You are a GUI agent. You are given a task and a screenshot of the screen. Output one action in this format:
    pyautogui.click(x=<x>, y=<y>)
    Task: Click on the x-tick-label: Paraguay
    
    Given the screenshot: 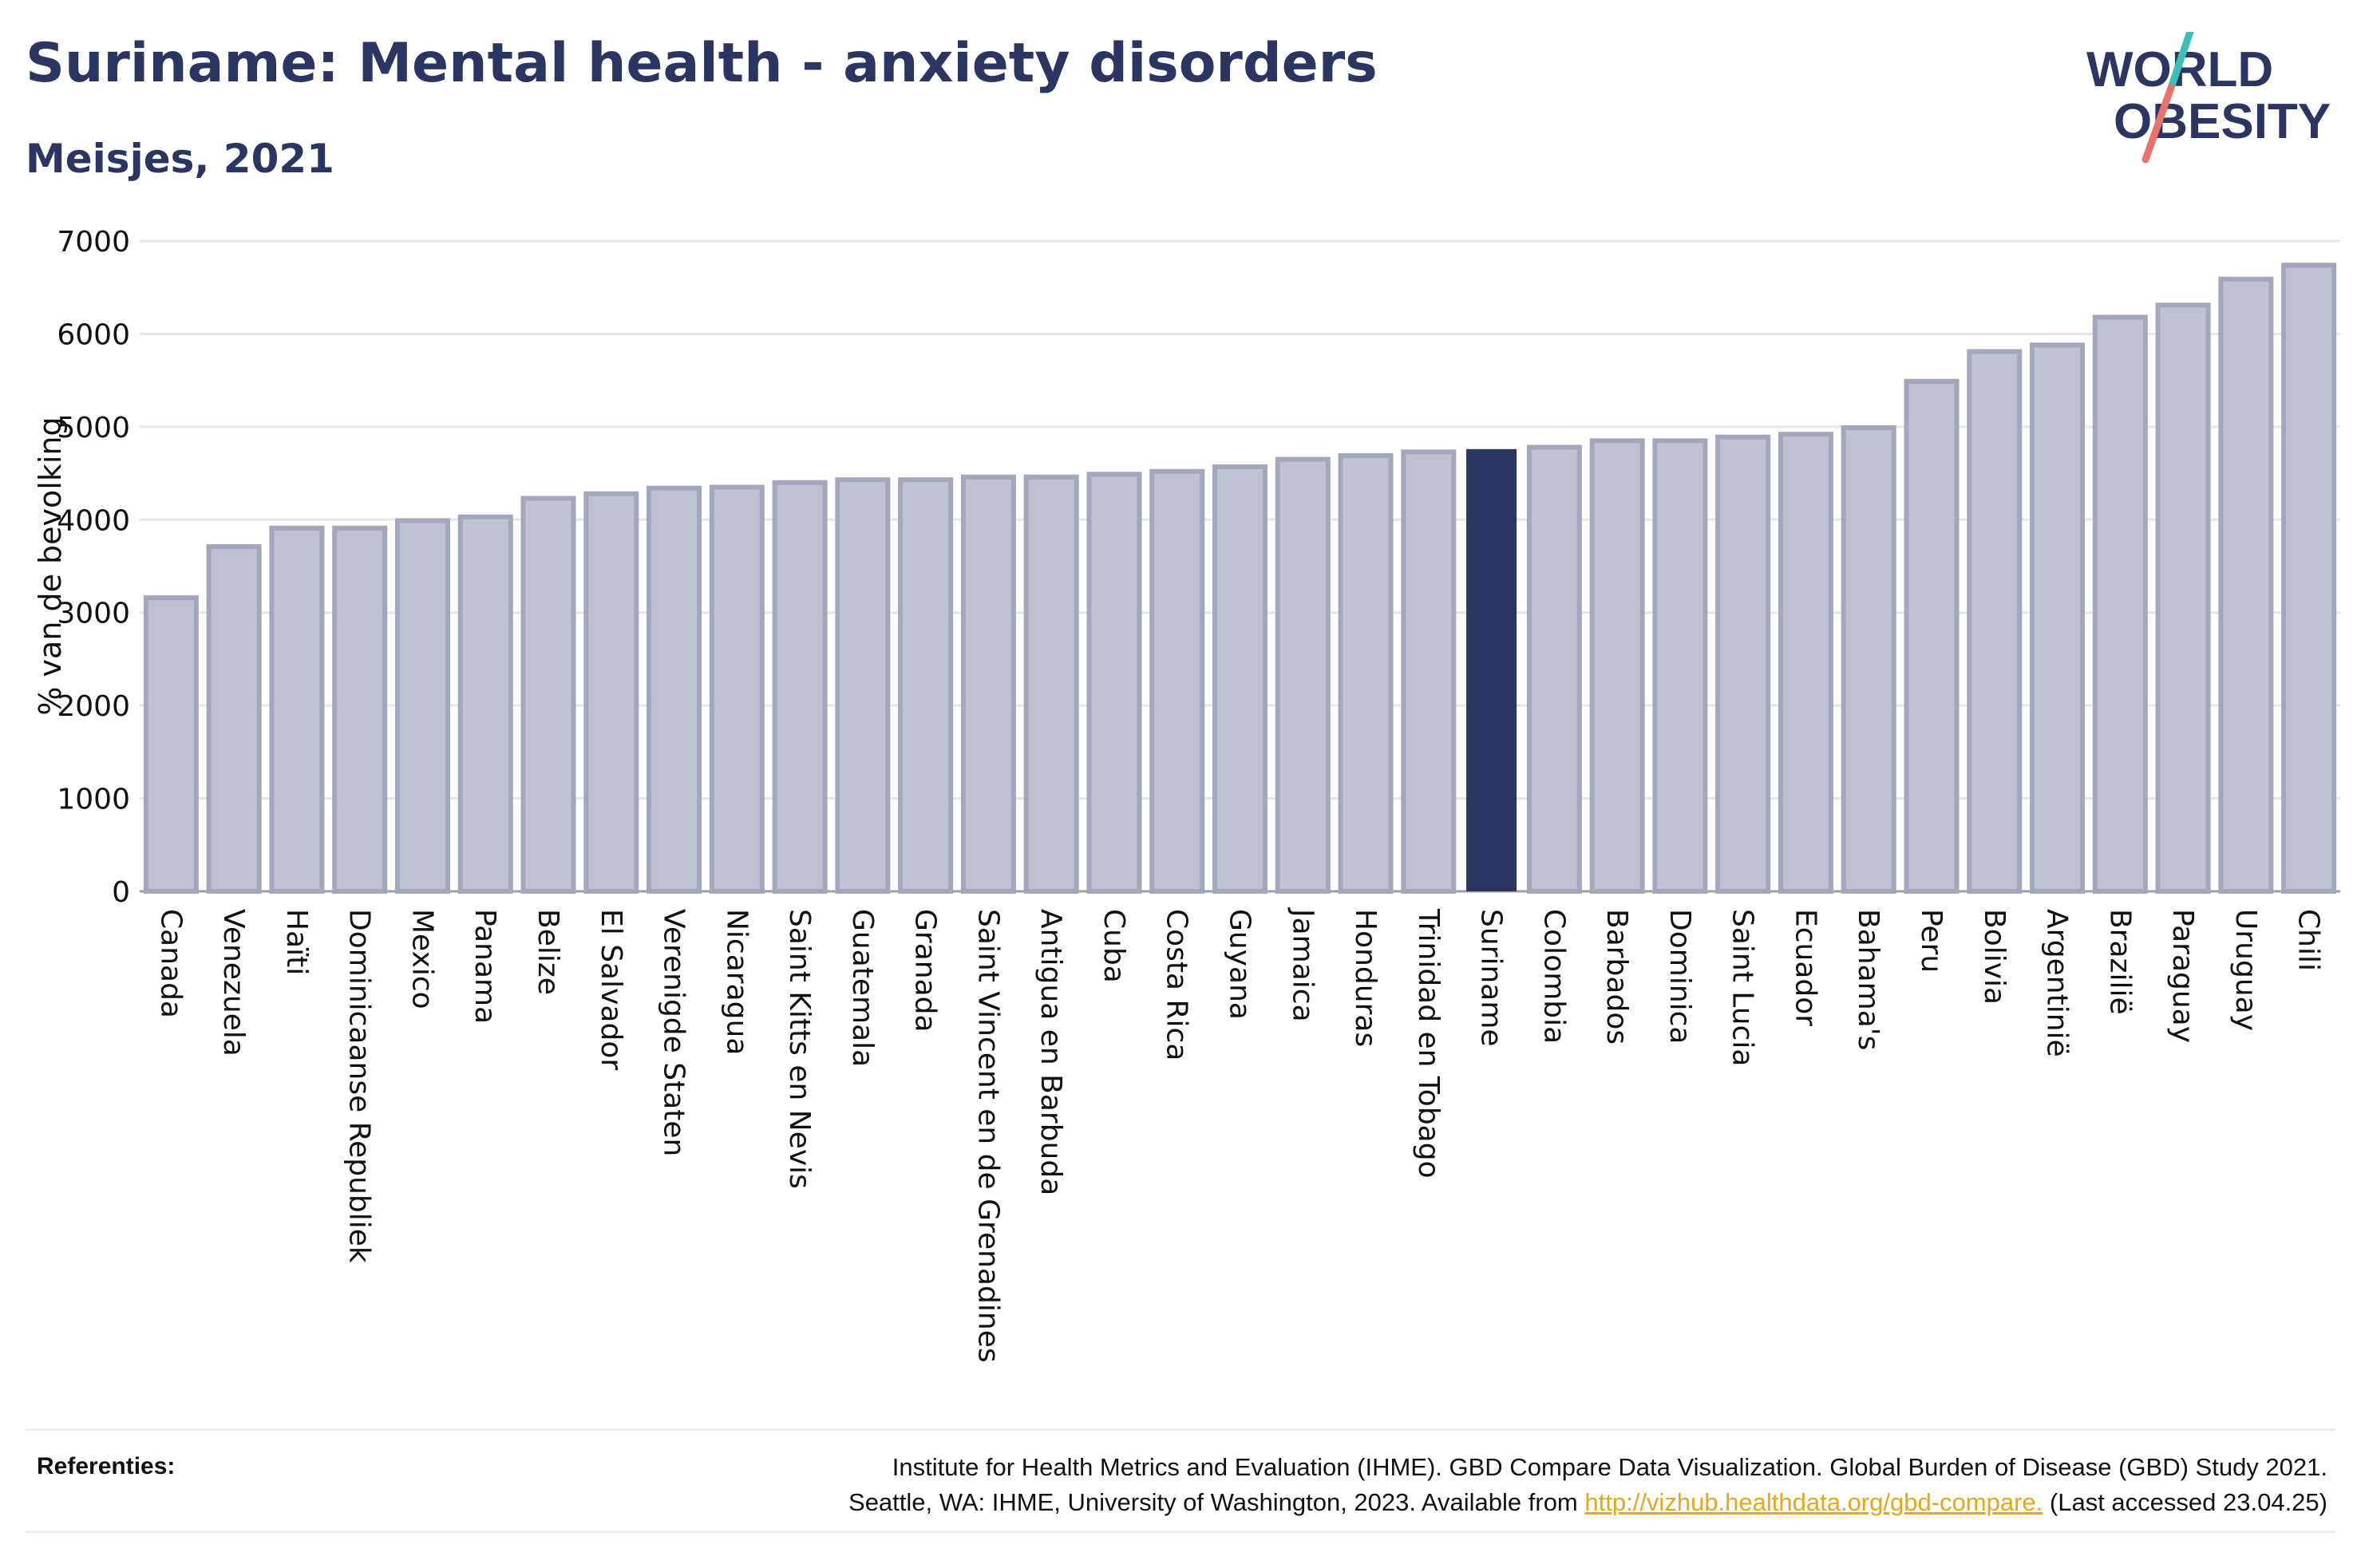 What is the action you would take?
    pyautogui.click(x=2182, y=976)
    